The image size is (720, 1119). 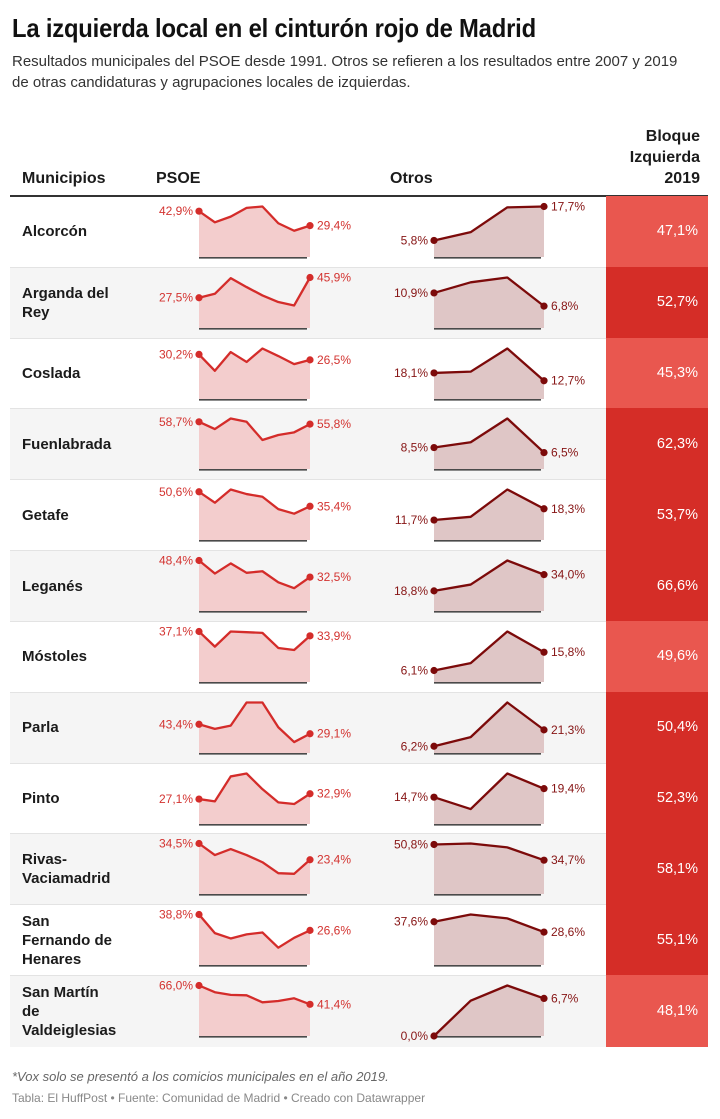 I want to click on otros-sparkline: 18,1% 12,7%, so click(x=489, y=374).